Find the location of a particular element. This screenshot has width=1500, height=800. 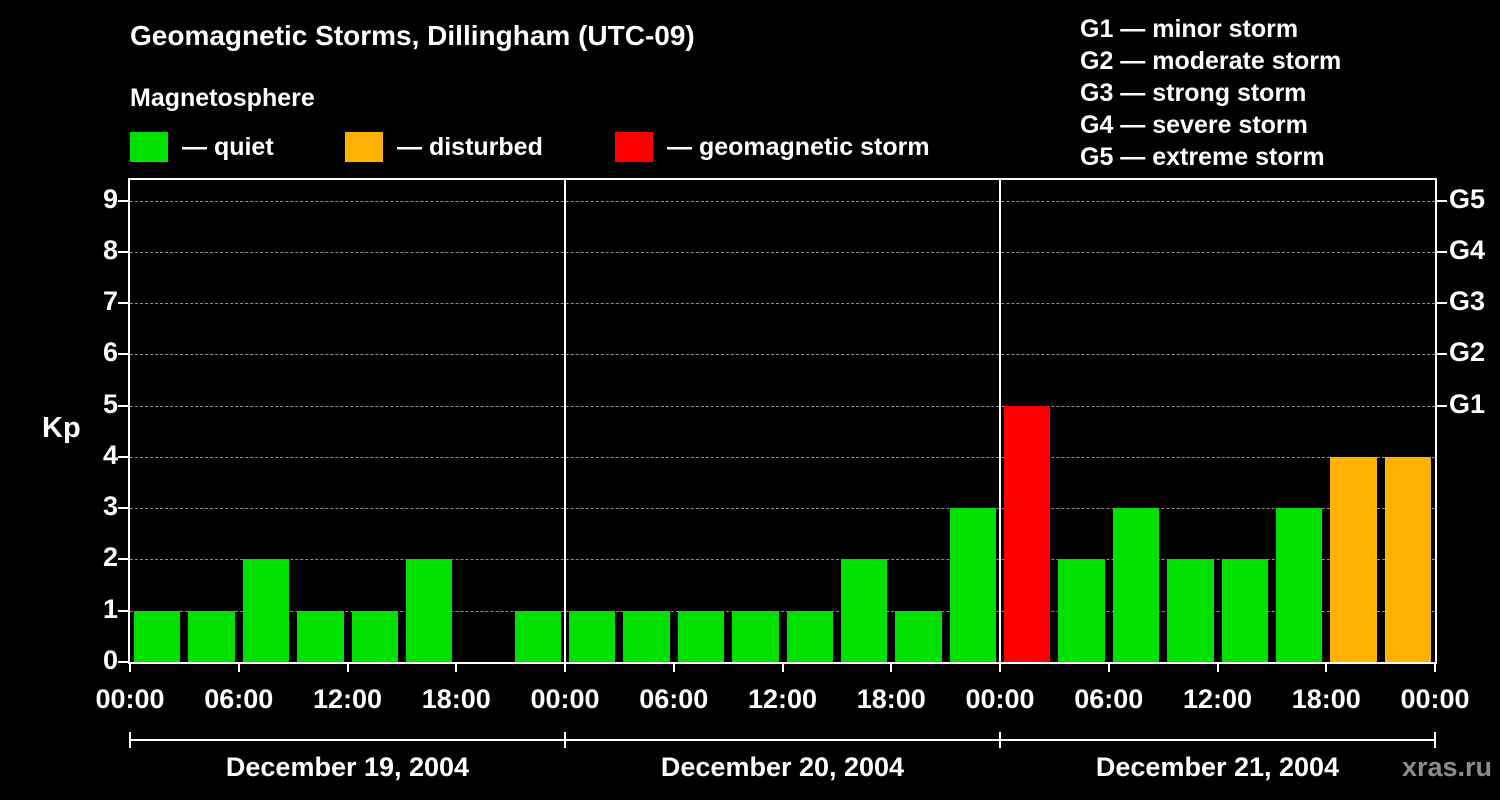

y-tick-label: 7 is located at coordinates (110, 301).